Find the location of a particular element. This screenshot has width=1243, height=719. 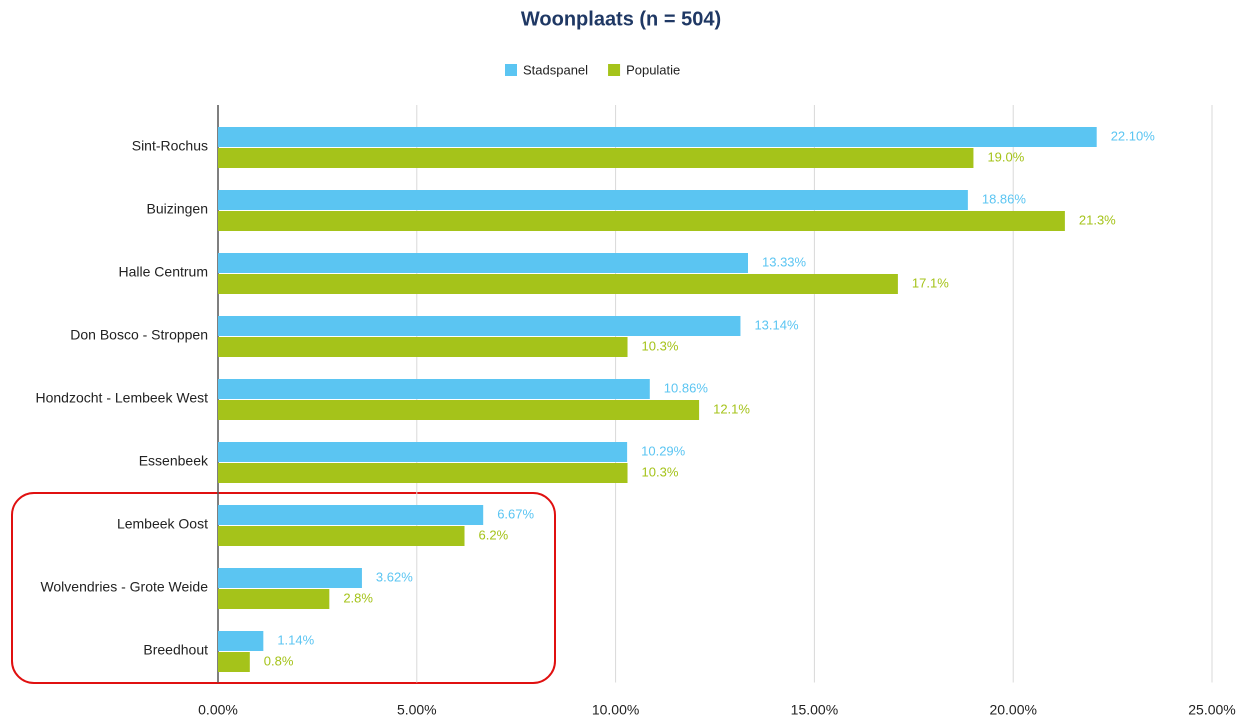

x-tick-label: 20.00% is located at coordinates (1012, 710).